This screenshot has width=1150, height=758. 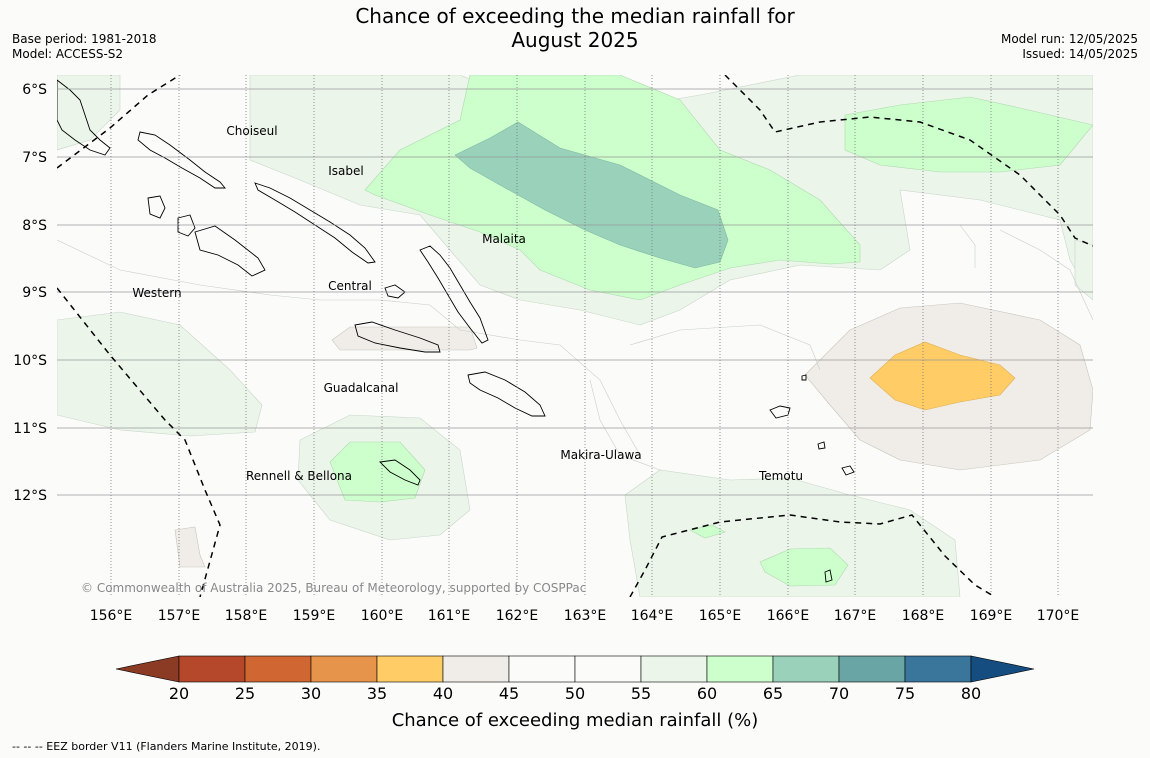 What do you see at coordinates (788, 616) in the screenshot?
I see `lon-label: 166°E` at bounding box center [788, 616].